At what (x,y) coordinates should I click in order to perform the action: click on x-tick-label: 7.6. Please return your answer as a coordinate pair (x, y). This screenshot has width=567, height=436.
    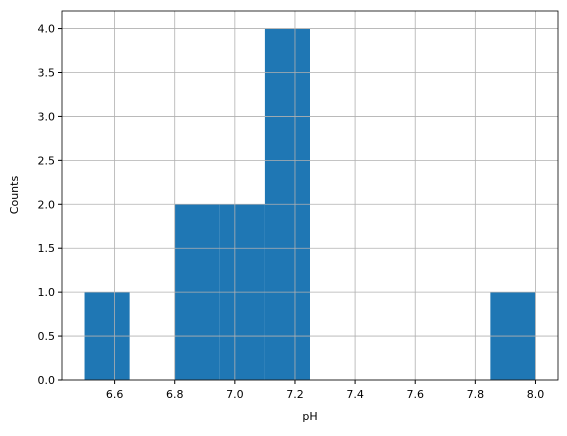
    Looking at the image, I should click on (415, 394).